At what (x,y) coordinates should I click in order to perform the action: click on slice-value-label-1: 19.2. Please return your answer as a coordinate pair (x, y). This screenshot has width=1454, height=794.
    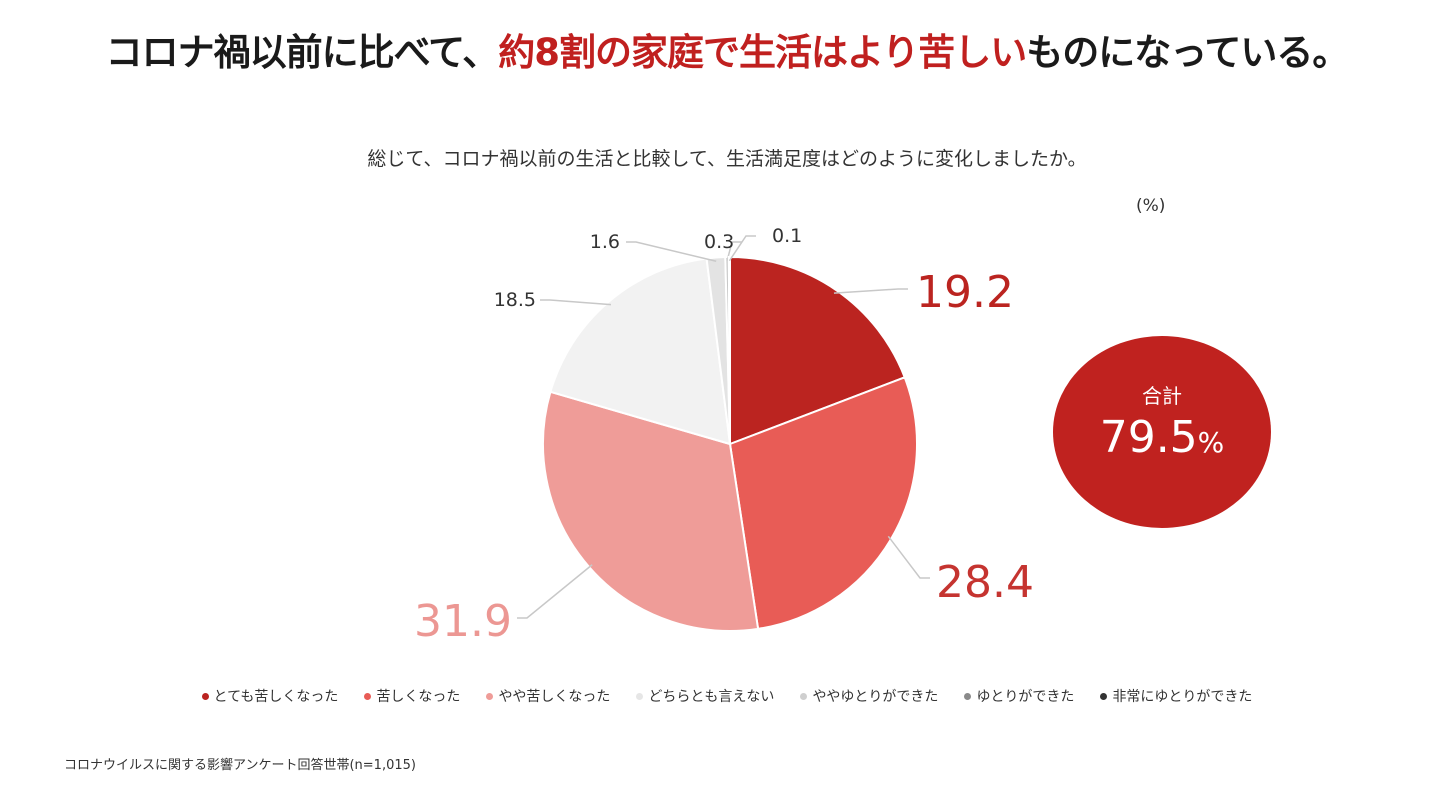
    Looking at the image, I should click on (965, 292).